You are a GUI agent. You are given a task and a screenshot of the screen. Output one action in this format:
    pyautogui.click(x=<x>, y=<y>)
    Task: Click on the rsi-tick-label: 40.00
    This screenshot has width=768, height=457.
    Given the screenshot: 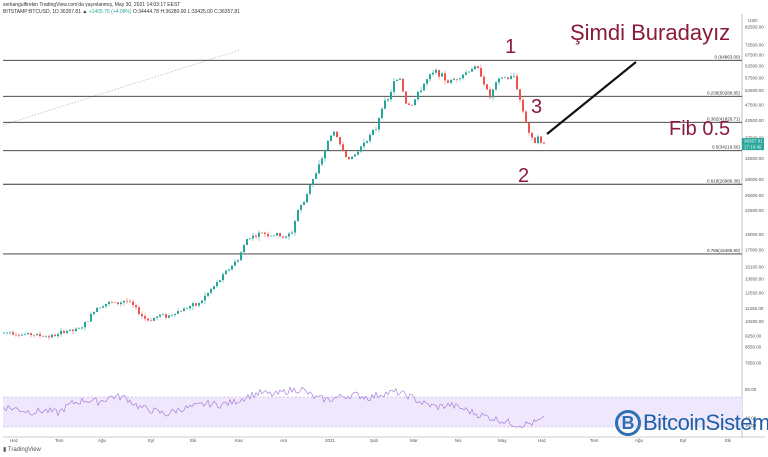 What is the action you would take?
    pyautogui.click(x=751, y=418)
    